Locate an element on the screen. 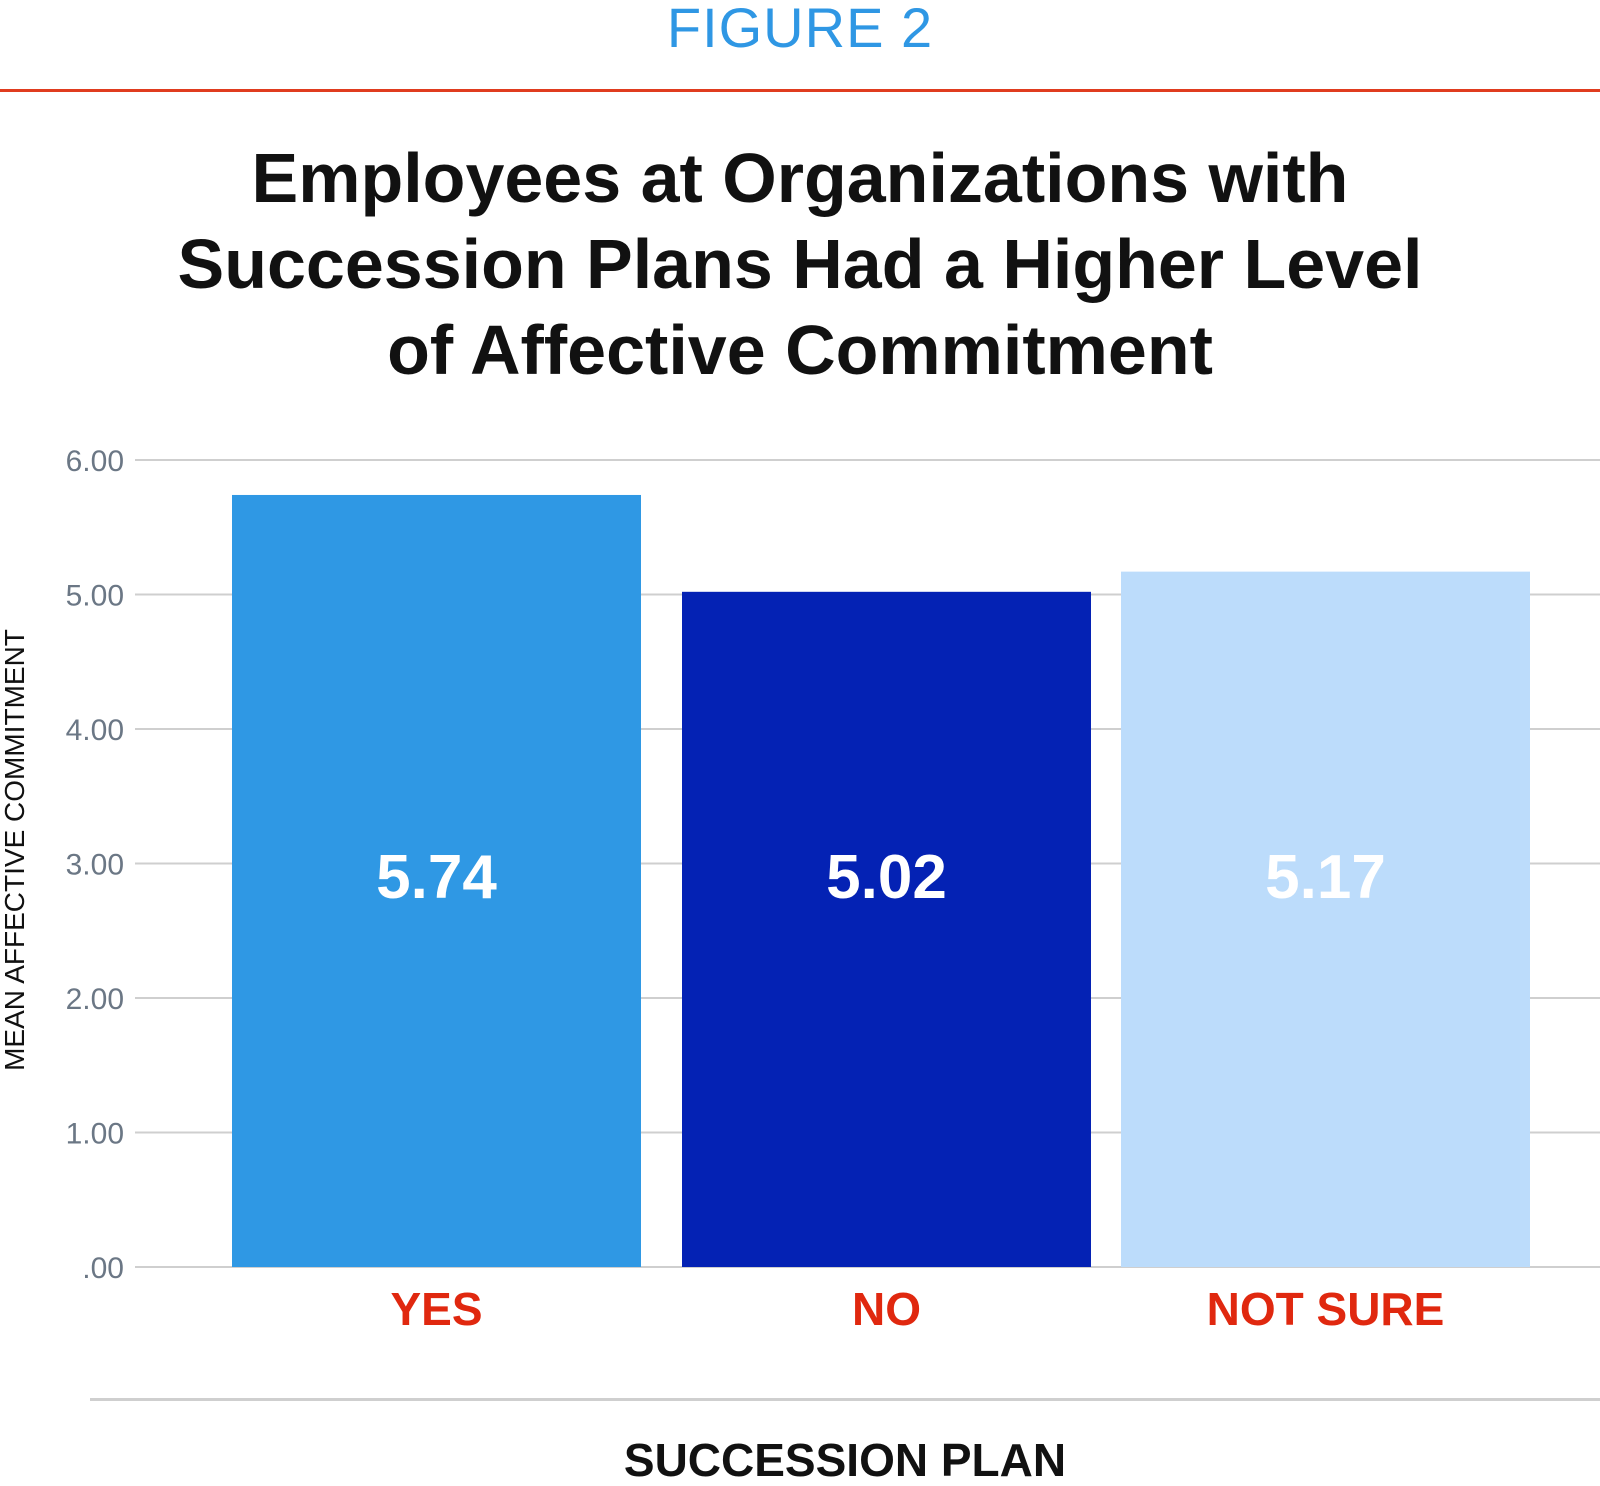 Image resolution: width=1600 pixels, height=1486 pixels. y-axis-ticks: .00 1.00 2.00 3.00 4.00 5.00 6.00 is located at coordinates (95, 865).